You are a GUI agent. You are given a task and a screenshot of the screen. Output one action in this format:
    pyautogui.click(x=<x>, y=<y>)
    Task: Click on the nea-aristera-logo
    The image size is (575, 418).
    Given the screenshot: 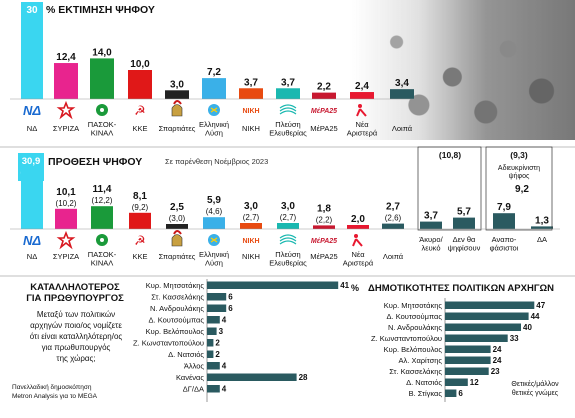 What is the action you would take?
    pyautogui.click(x=357, y=240)
    